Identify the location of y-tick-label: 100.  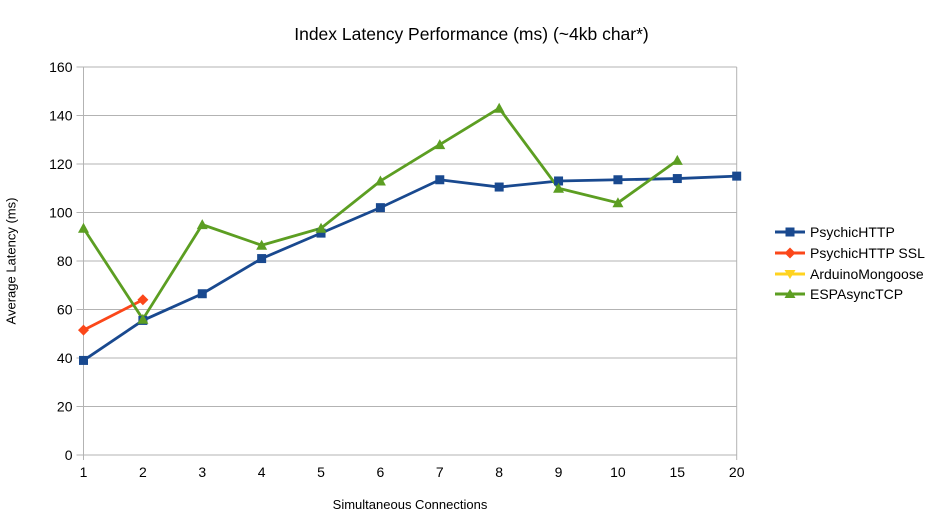
(61, 213).